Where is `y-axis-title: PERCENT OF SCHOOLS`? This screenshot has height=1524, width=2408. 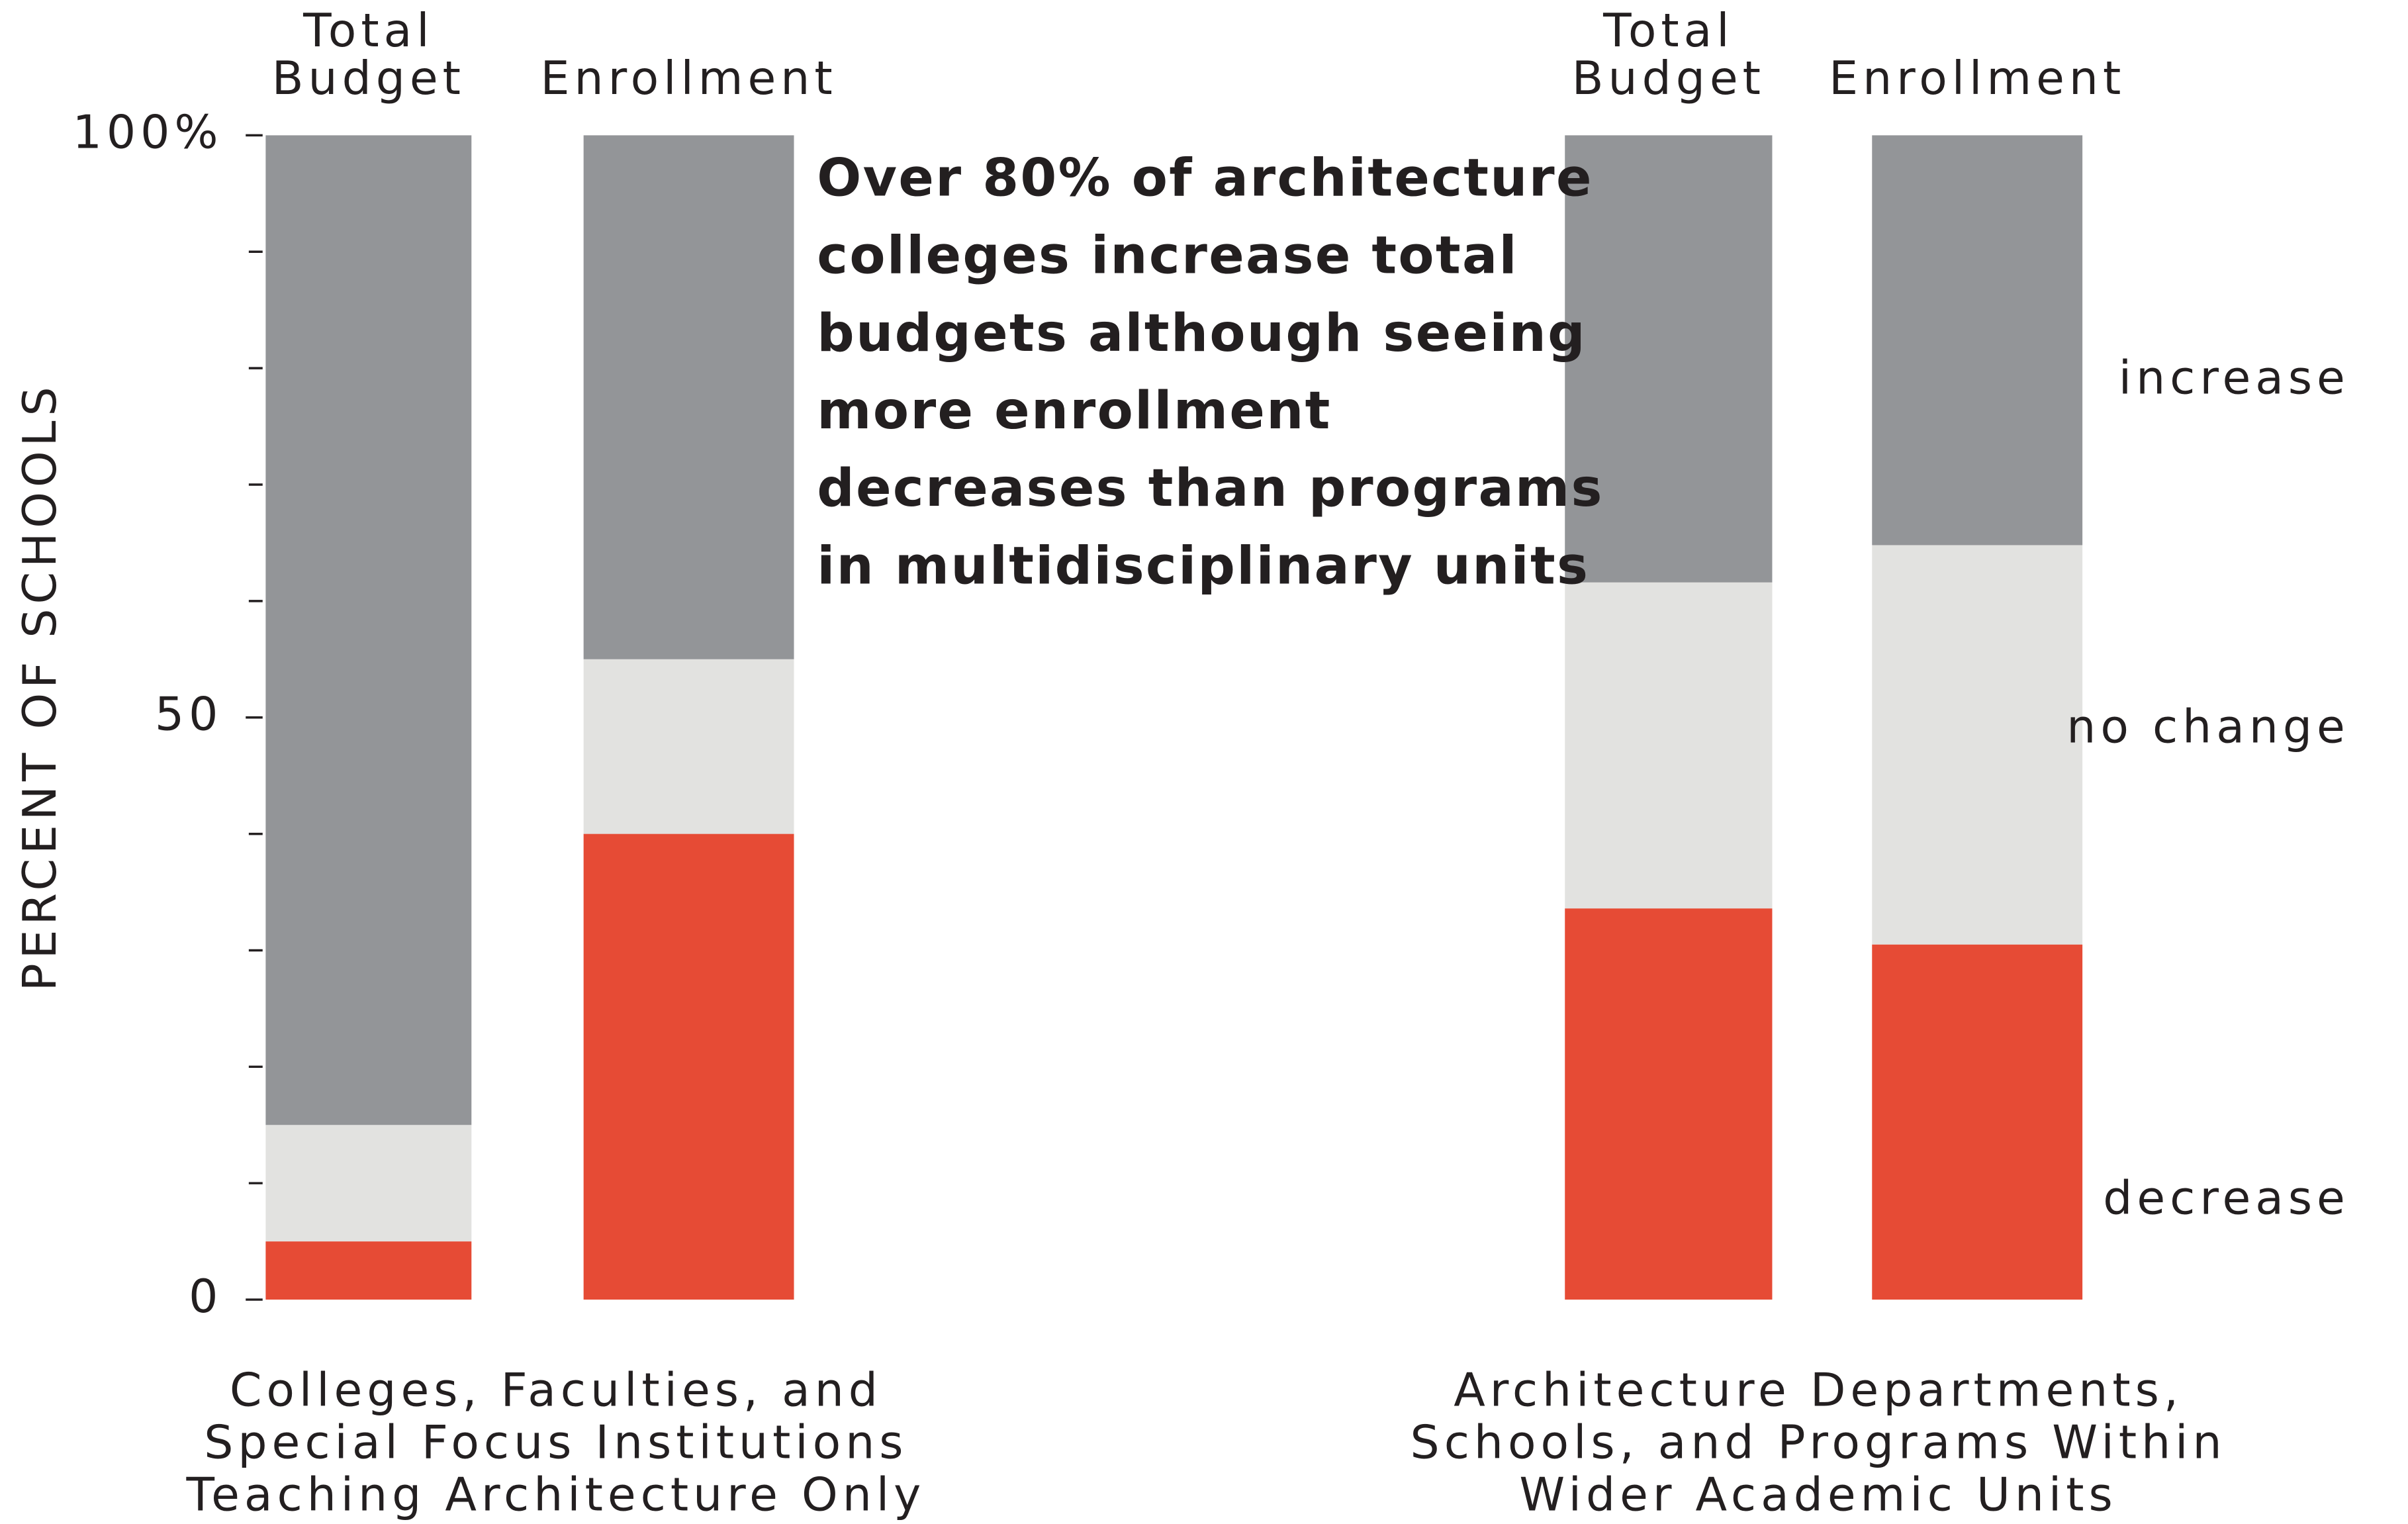
y-axis-title: PERCENT OF SCHOOLS is located at coordinates (40, 686).